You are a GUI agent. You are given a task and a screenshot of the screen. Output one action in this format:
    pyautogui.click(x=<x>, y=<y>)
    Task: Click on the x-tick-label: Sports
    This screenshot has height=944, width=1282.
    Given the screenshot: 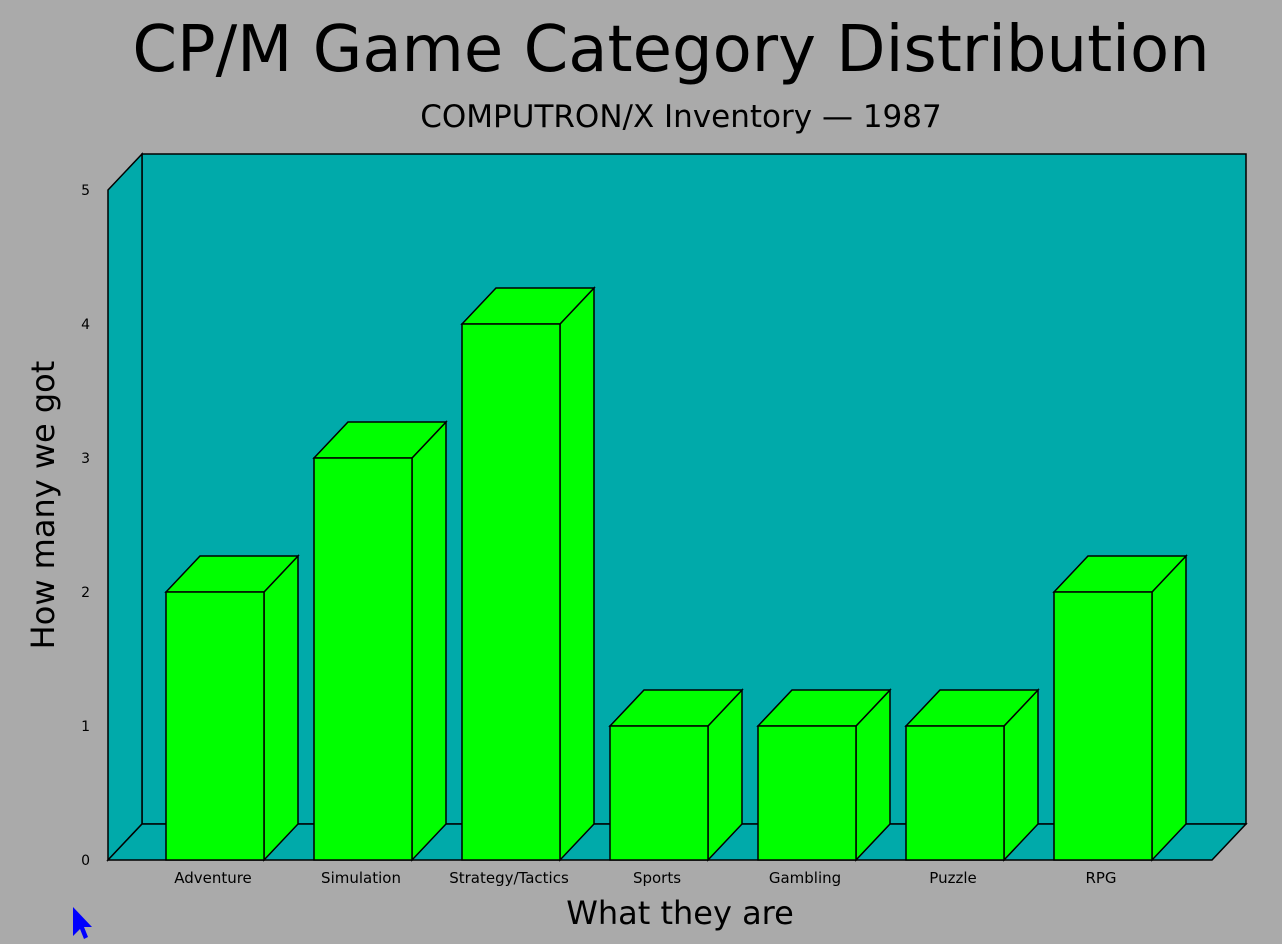 What is the action you would take?
    pyautogui.click(x=657, y=878)
    